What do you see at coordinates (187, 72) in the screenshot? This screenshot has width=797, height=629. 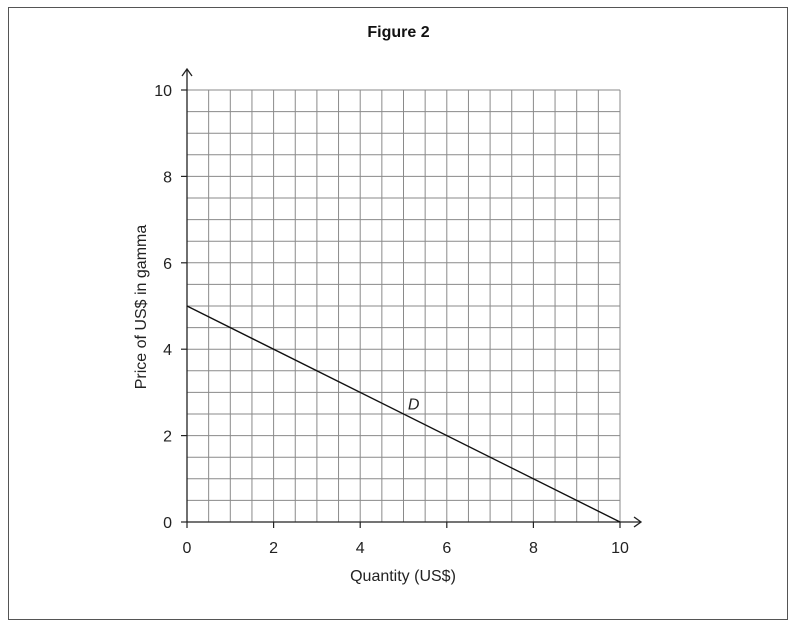 I see `y-axis-arrow` at bounding box center [187, 72].